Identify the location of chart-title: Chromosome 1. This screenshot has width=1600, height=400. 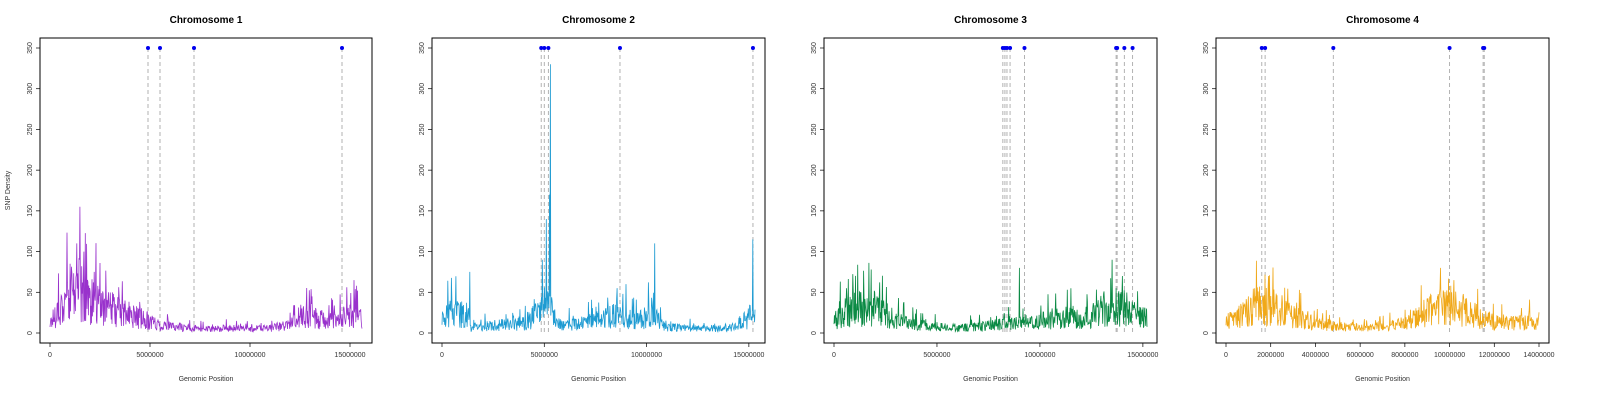
(206, 20).